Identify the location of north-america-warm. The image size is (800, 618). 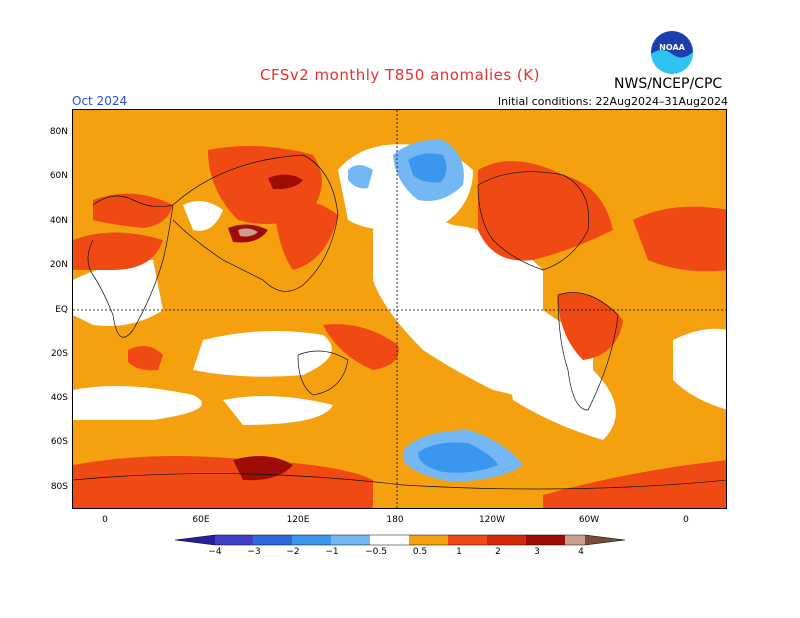
(545, 211).